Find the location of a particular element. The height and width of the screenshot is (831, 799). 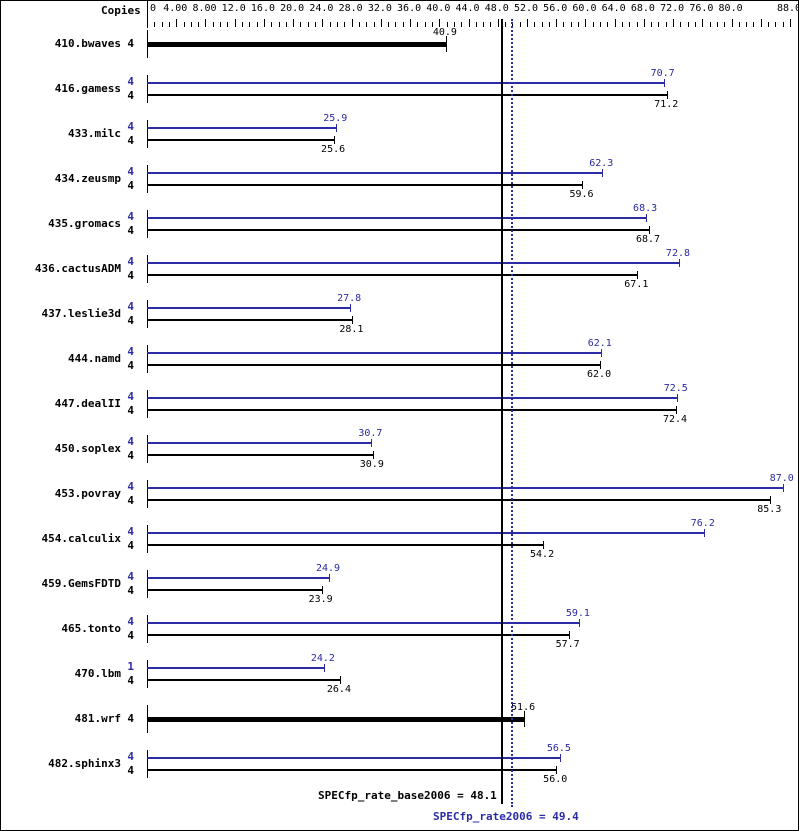

base-value: 25.6 is located at coordinates (333, 149).